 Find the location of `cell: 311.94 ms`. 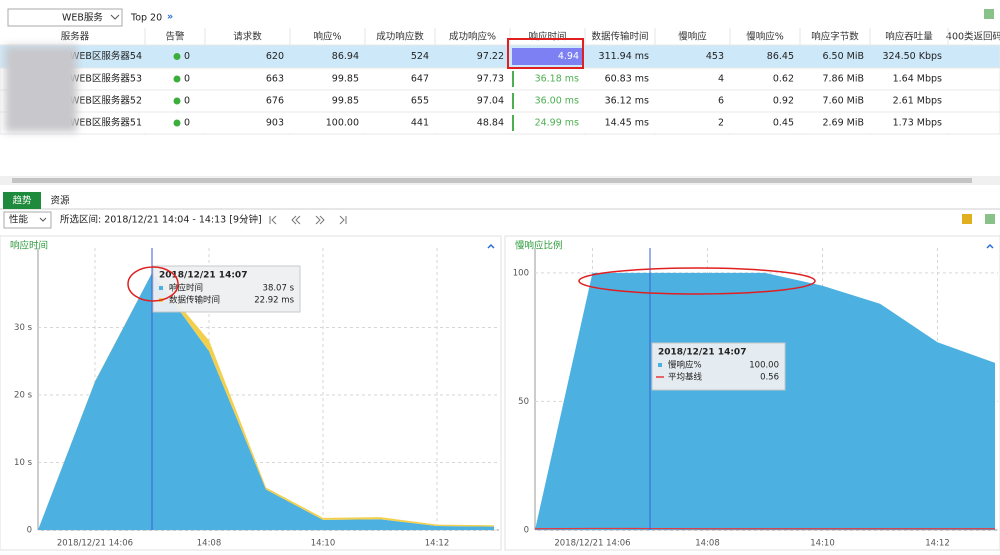

cell: 311.94 ms is located at coordinates (624, 56).